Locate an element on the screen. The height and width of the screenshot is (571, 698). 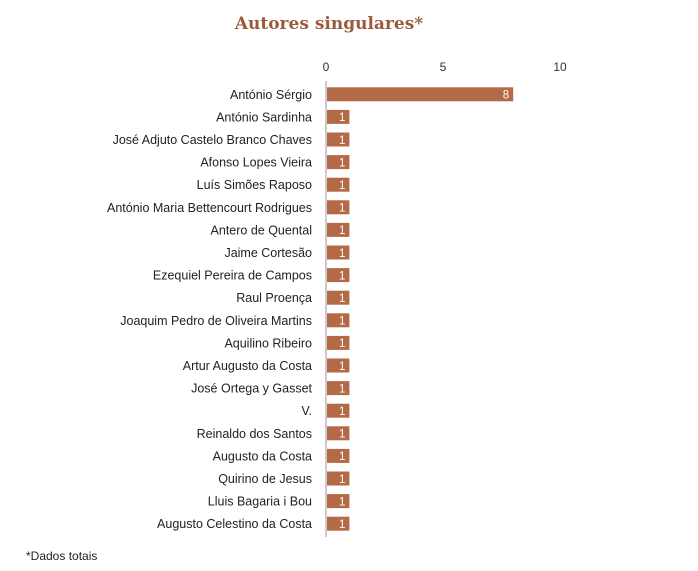
category-label: Augusto da Costa is located at coordinates (262, 456).